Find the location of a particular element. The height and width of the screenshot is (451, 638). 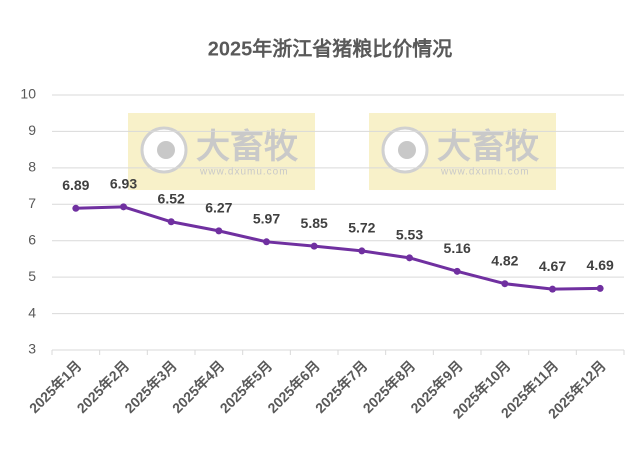

data-label: 5.72 is located at coordinates (361, 228).